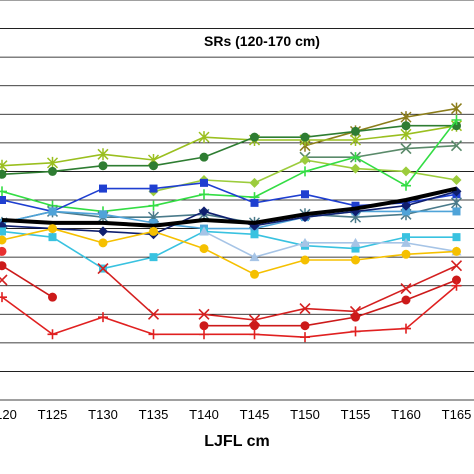  Describe the element at coordinates (305, 414) in the screenshot. I see `x-tick-label: T150` at that location.